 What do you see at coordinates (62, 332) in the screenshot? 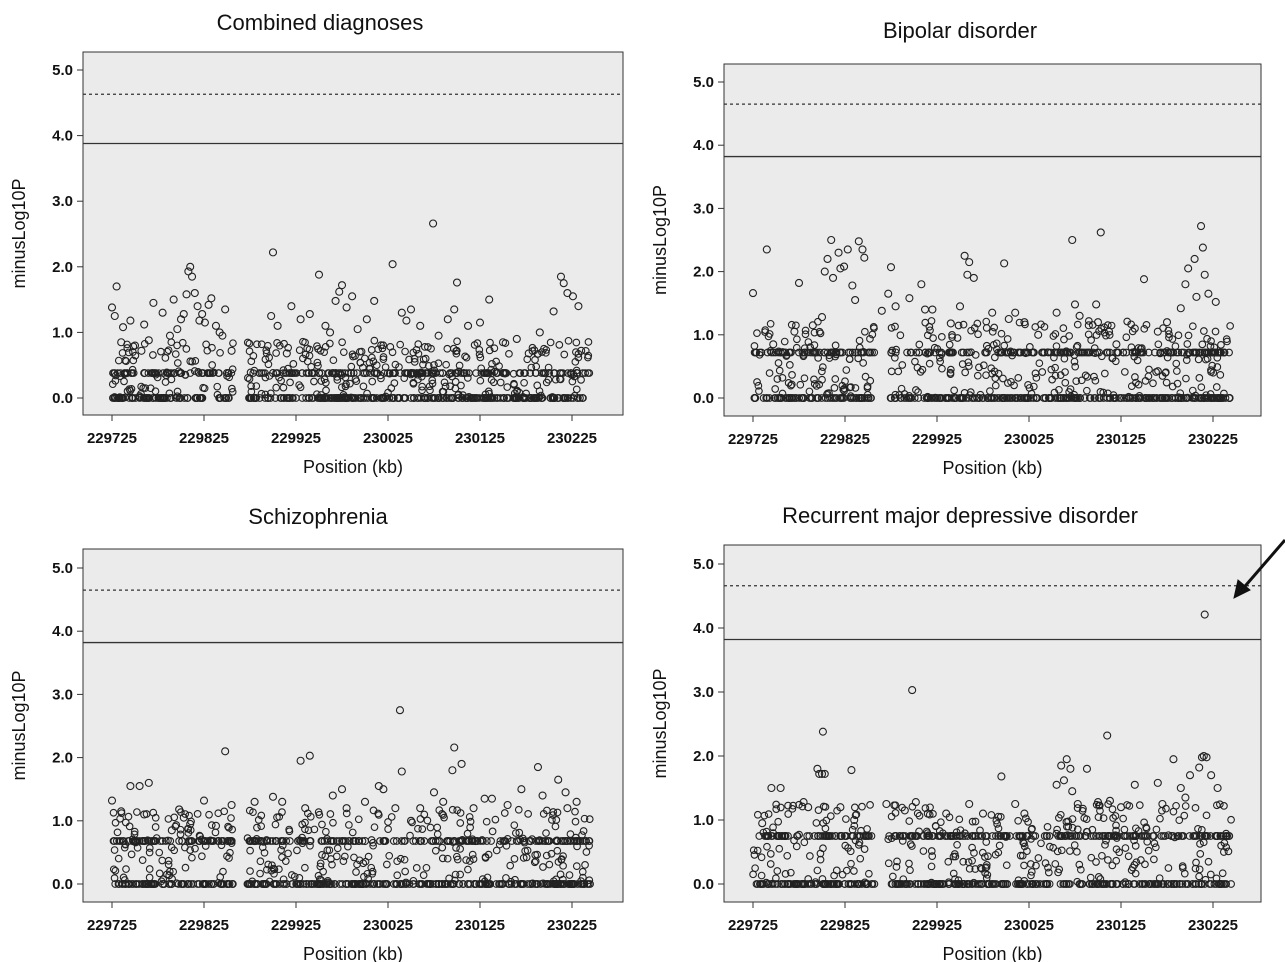
I see `y-tick-label: 1.0` at bounding box center [62, 332].